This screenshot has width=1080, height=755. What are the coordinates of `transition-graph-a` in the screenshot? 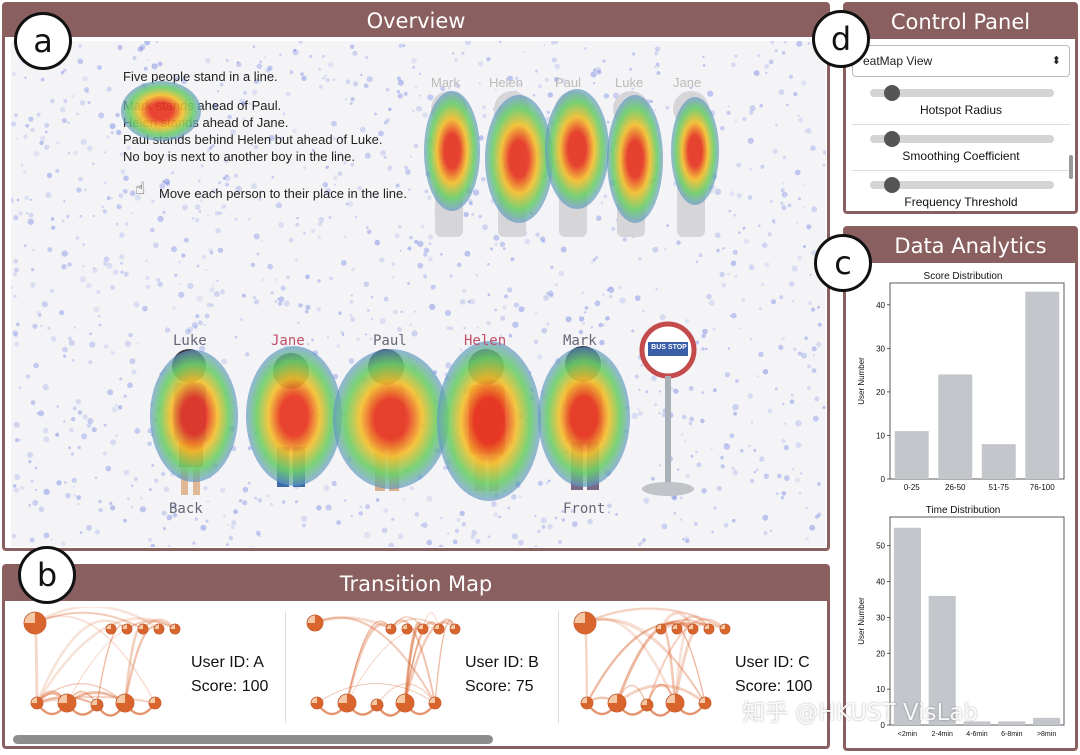 It's located at (100, 668).